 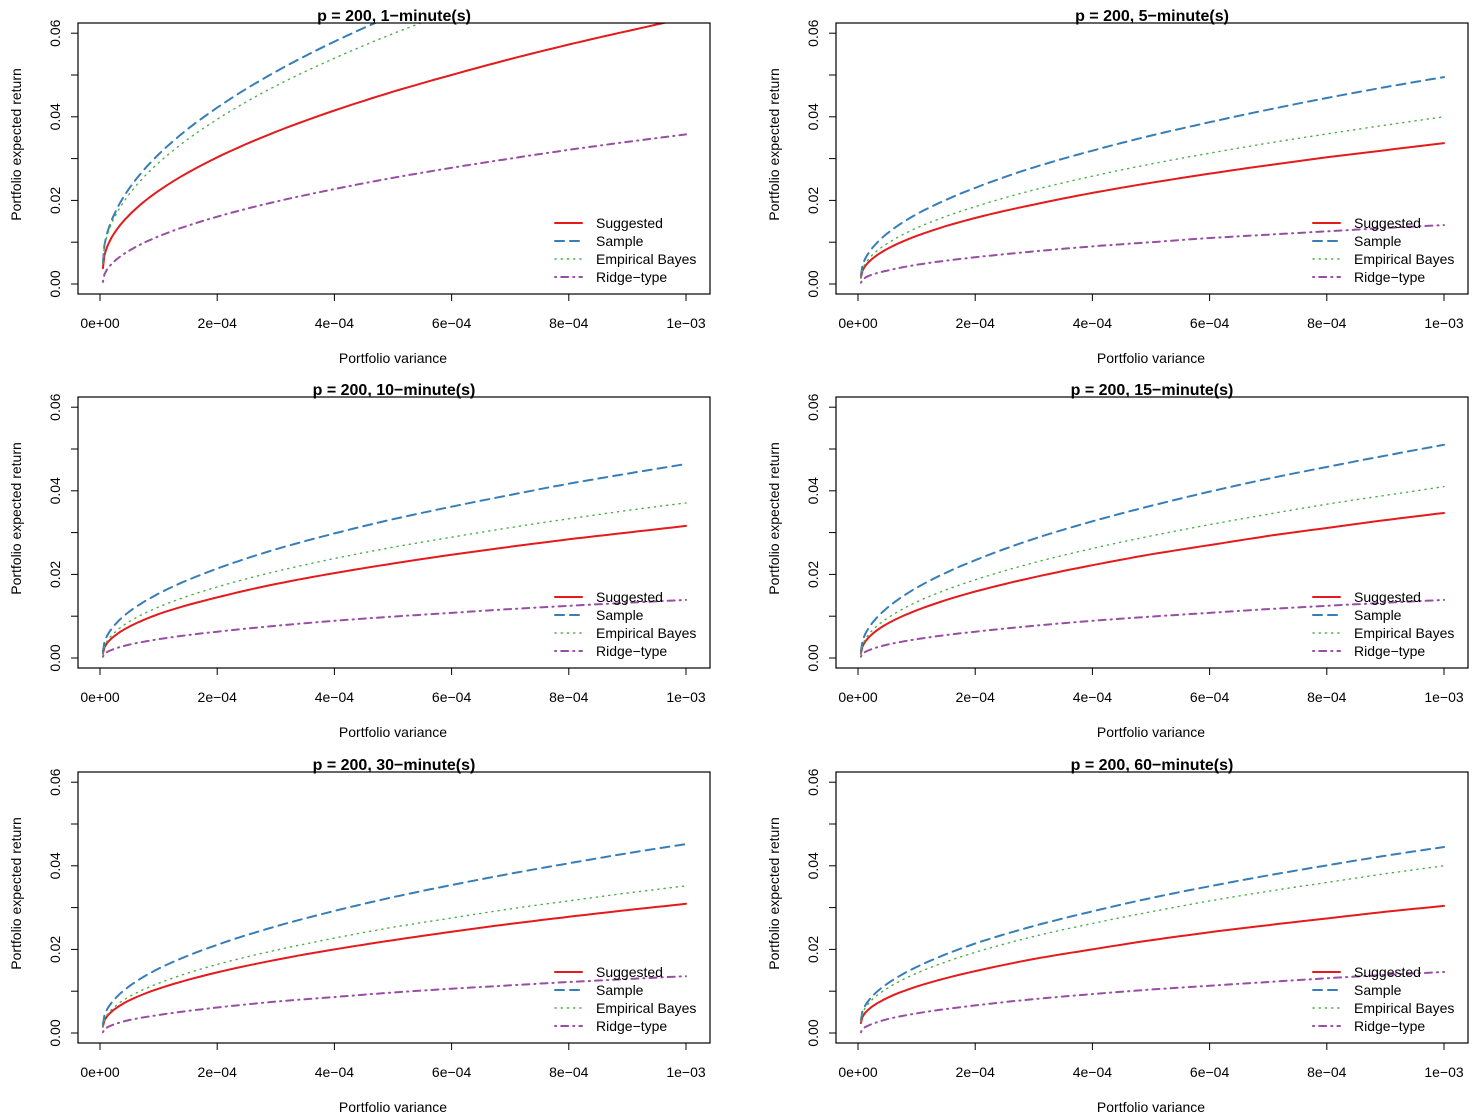 What do you see at coordinates (813, 949) in the screenshot?
I see `y-tick-label: 0.02` at bounding box center [813, 949].